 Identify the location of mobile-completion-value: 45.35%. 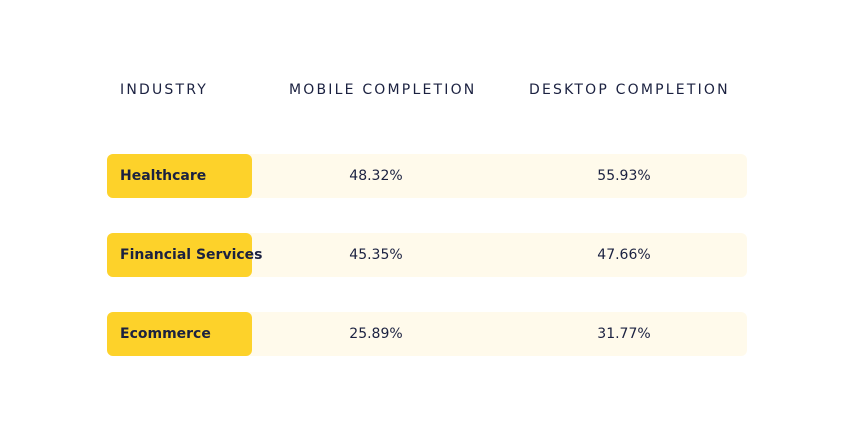
(376, 255).